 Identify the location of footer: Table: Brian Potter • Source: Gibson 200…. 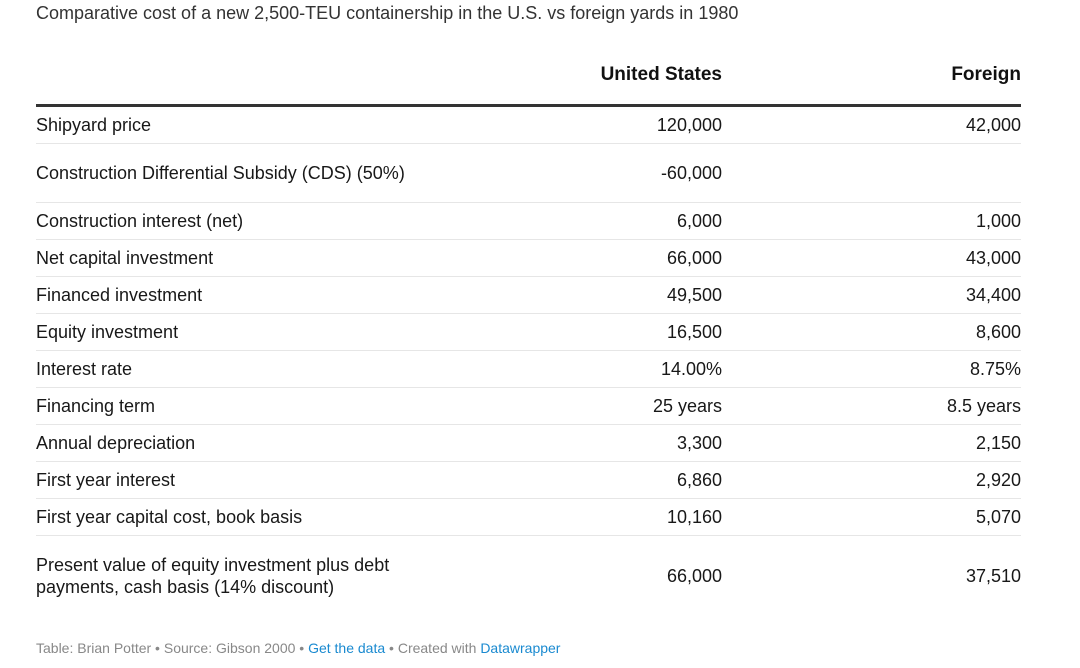
(298, 648).